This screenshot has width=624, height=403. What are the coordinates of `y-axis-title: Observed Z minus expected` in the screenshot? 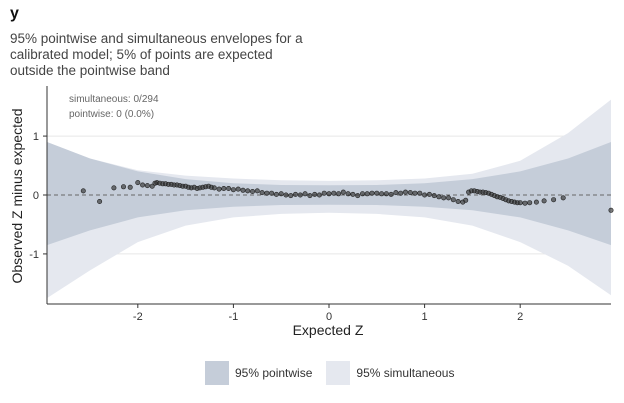 It's located at (17, 195).